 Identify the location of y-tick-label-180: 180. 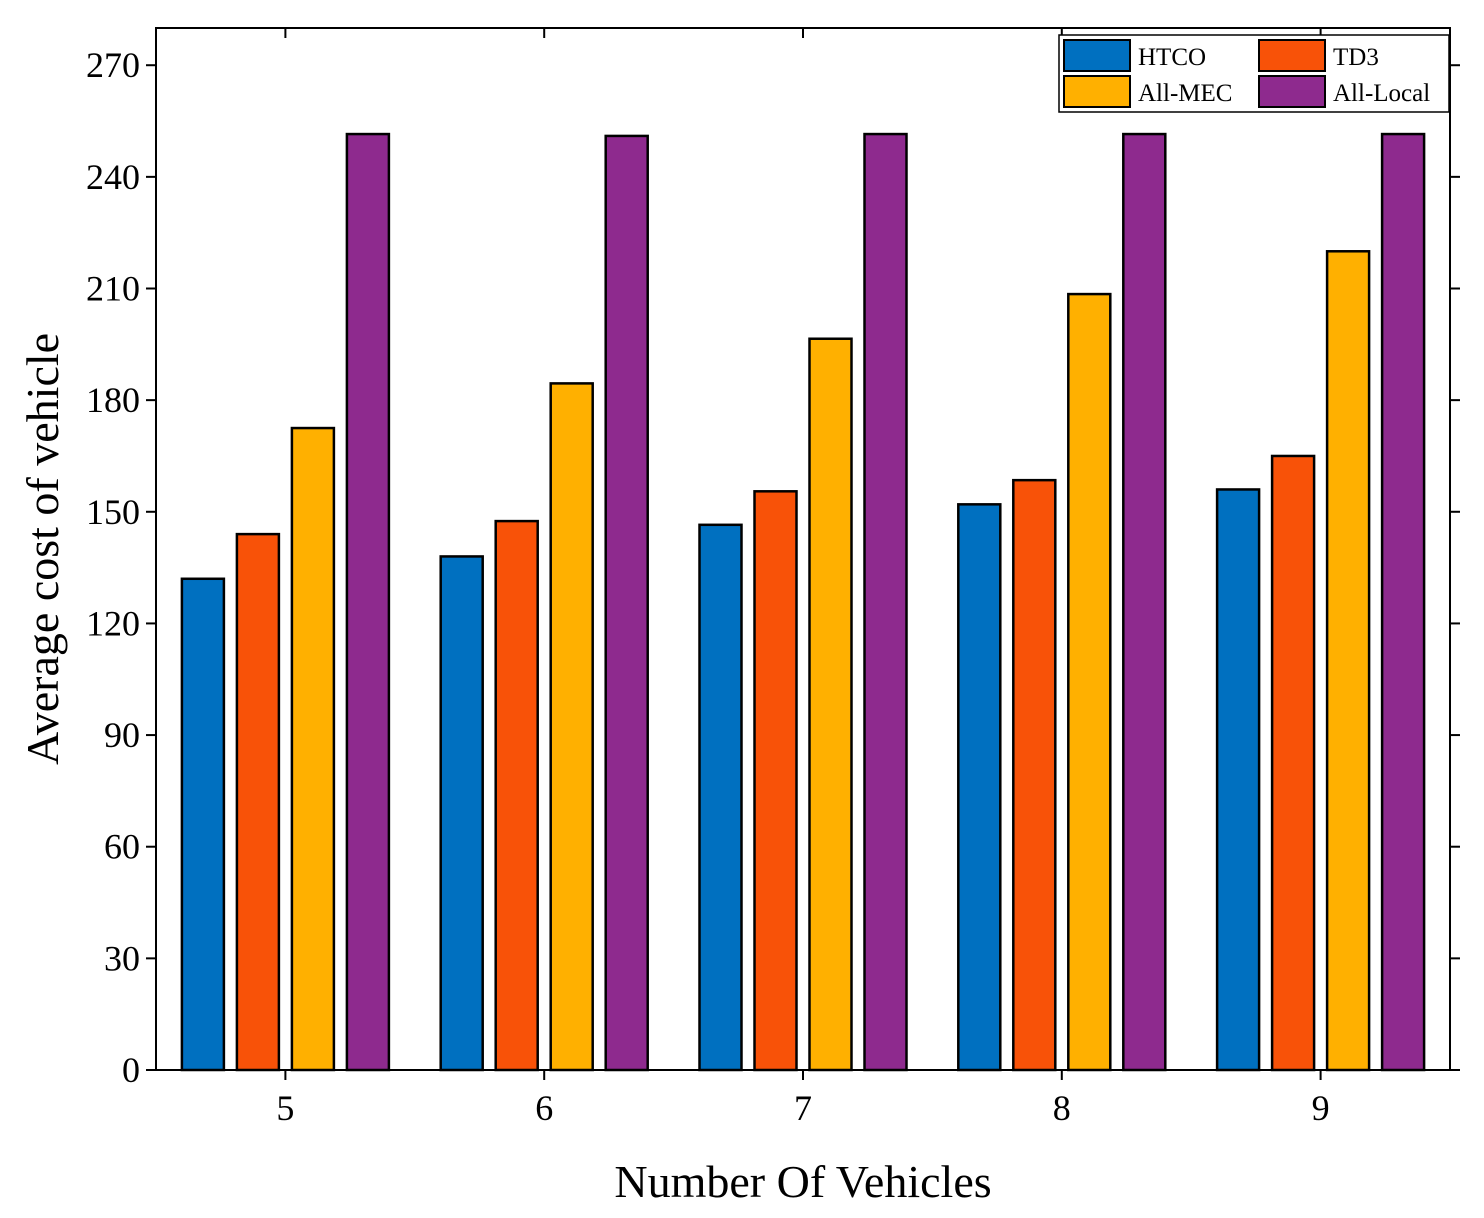
(113, 400).